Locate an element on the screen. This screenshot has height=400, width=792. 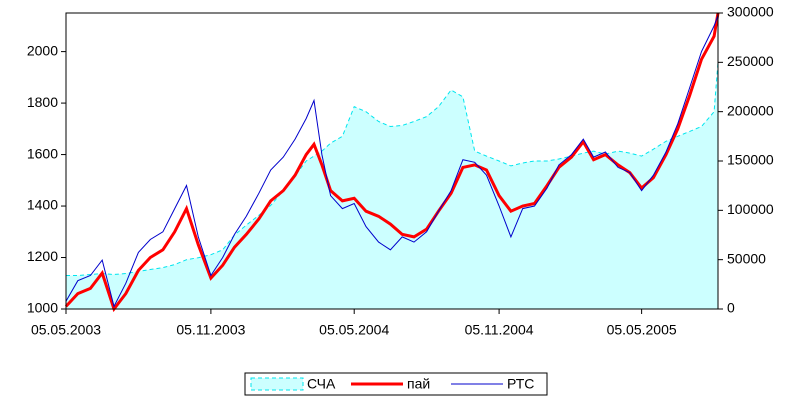
legend-label: РТС is located at coordinates (520, 384).